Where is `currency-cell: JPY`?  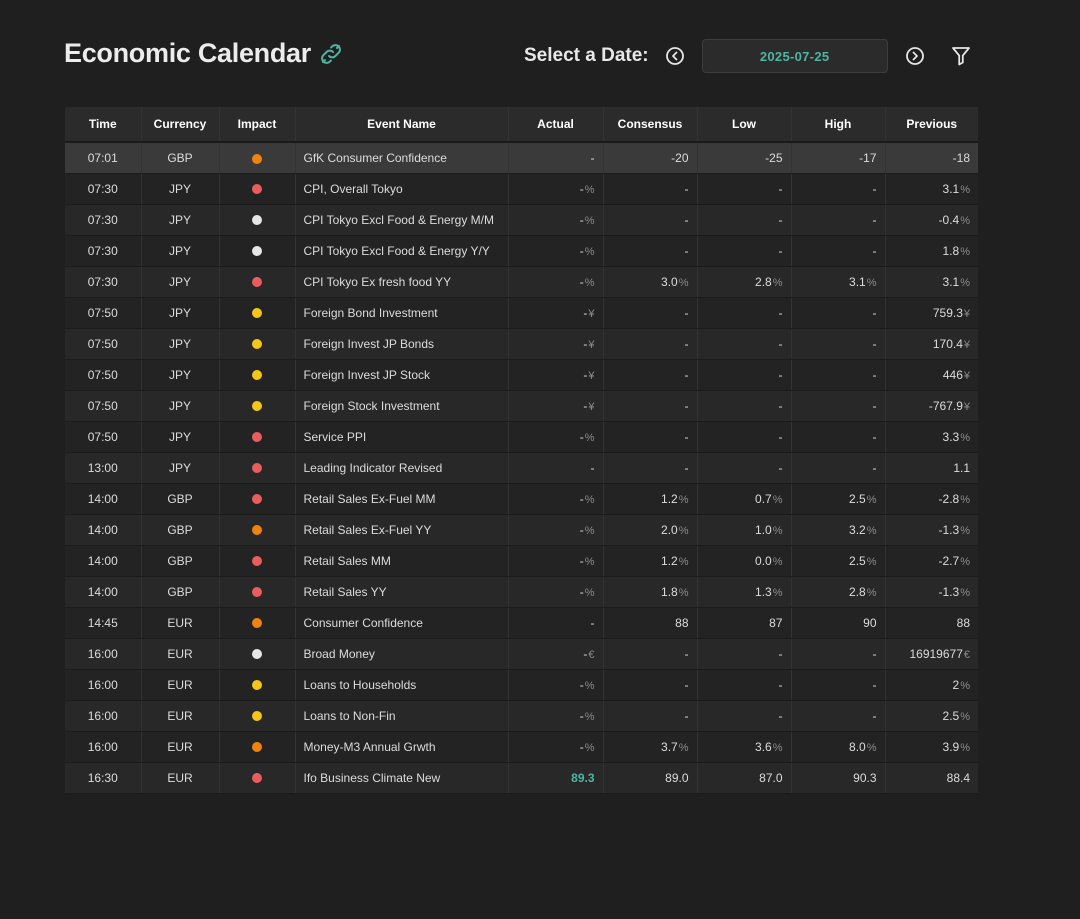
currency-cell: JPY is located at coordinates (180, 220).